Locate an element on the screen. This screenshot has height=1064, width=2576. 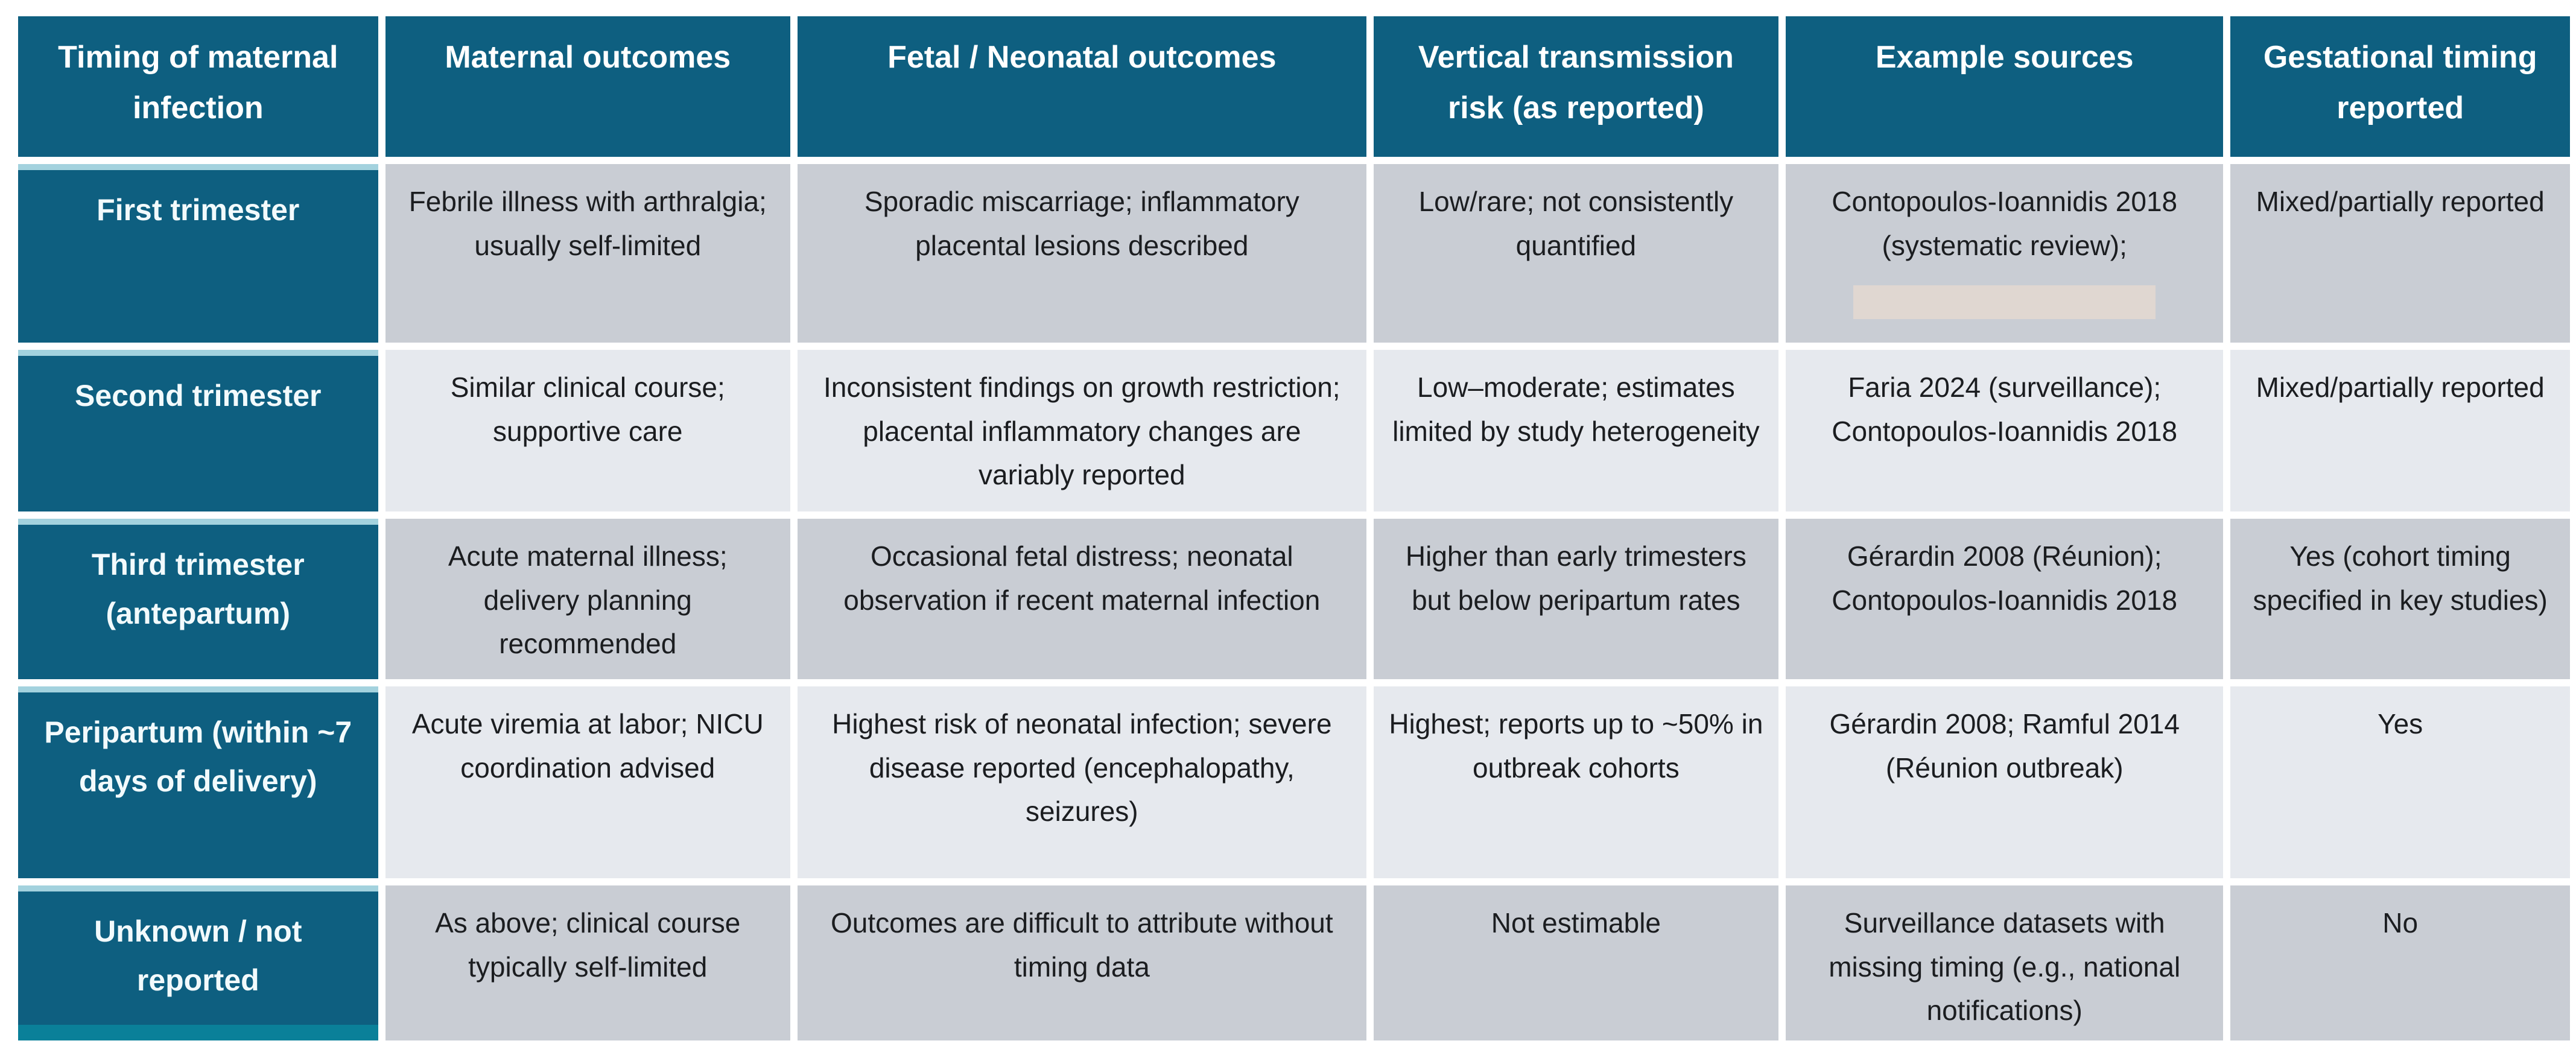
col-header-label: Gestational timing reported is located at coordinates (2400, 83).